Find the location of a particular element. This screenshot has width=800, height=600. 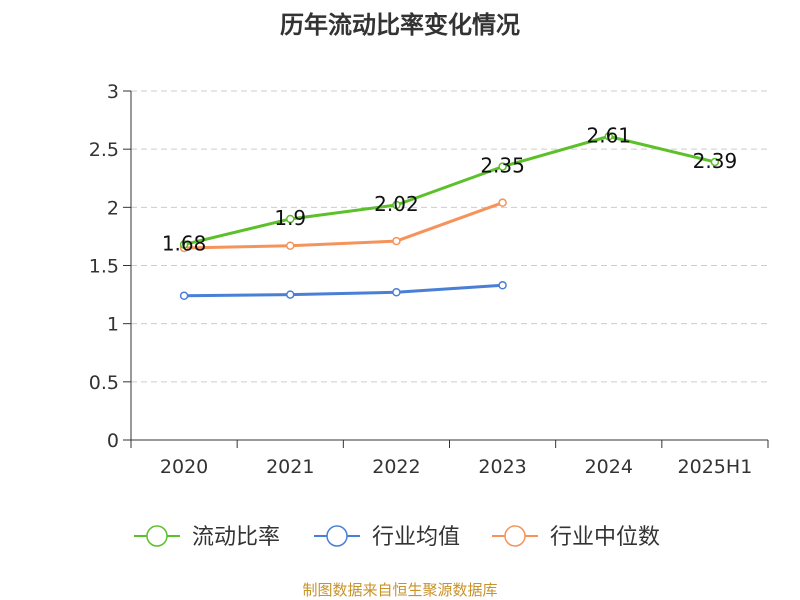

data-label: 2.02 is located at coordinates (396, 204).